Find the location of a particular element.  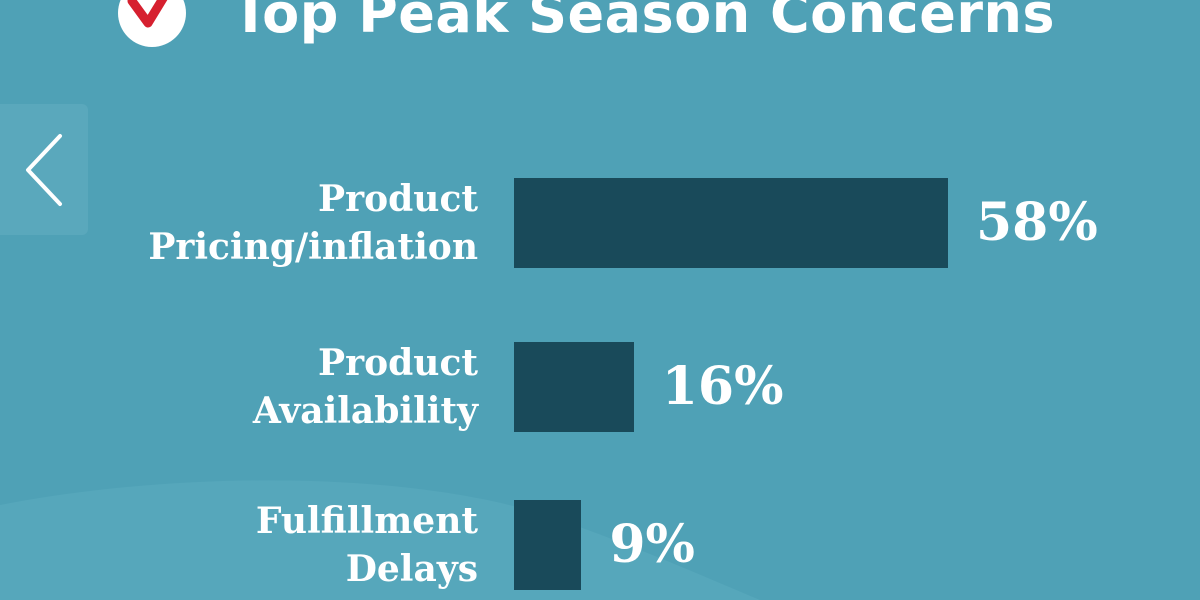

chevron-left-icon is located at coordinates (44, 169).